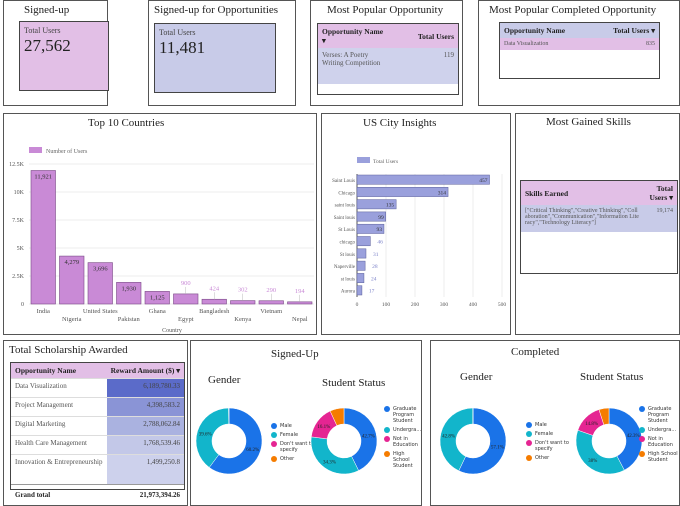  What do you see at coordinates (400, 123) in the screenshot?
I see `chart-title: US City Insights` at bounding box center [400, 123].